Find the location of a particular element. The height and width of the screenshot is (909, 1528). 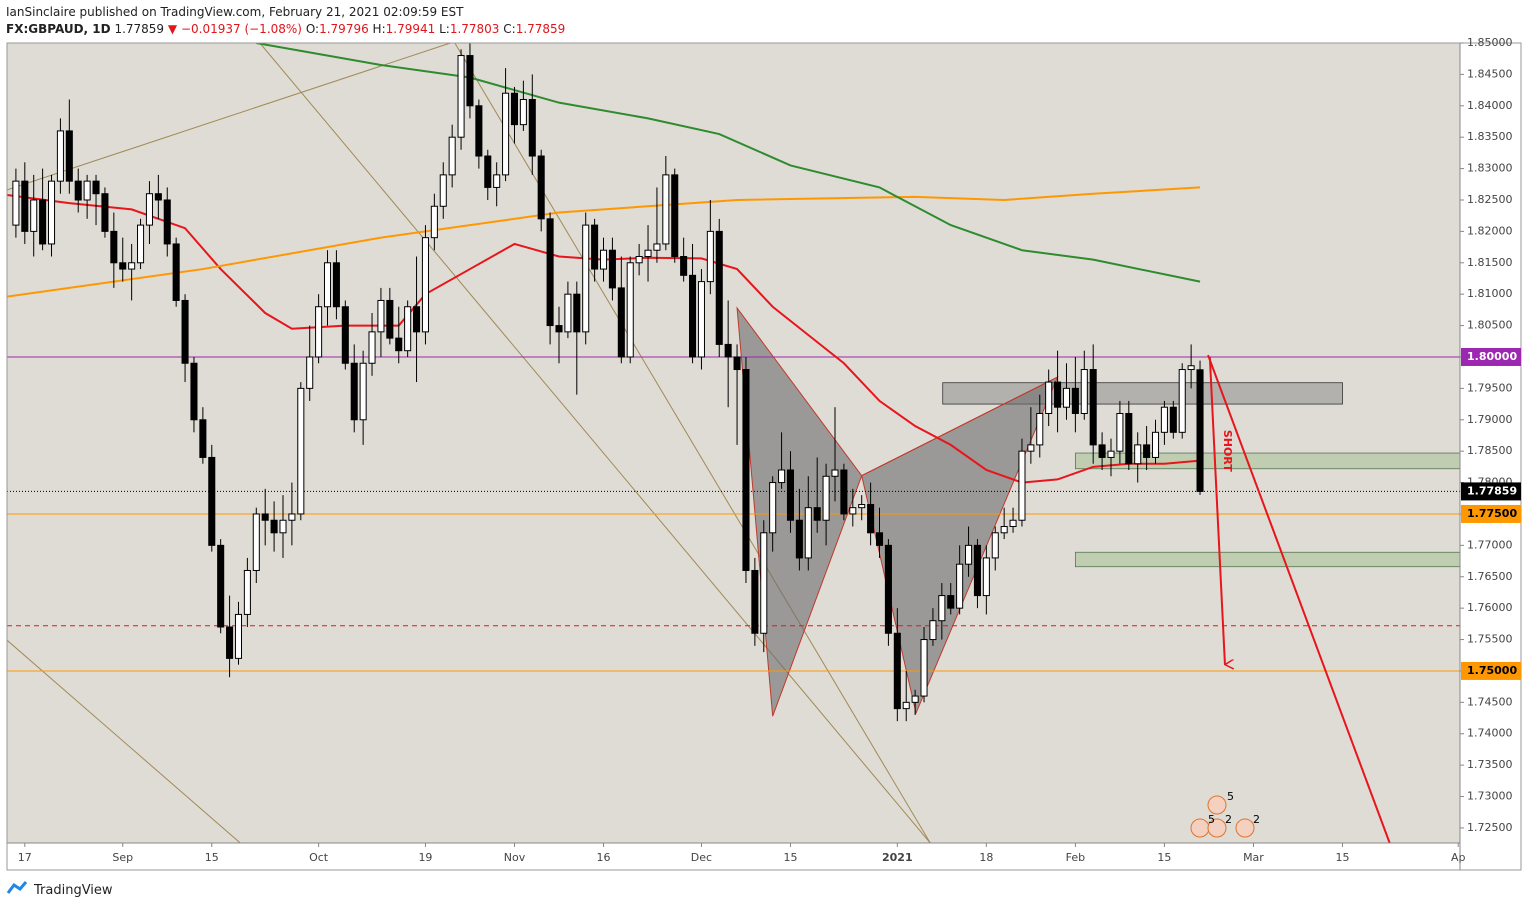

y-tick-label: 1.79500 is located at coordinates (1490, 387).